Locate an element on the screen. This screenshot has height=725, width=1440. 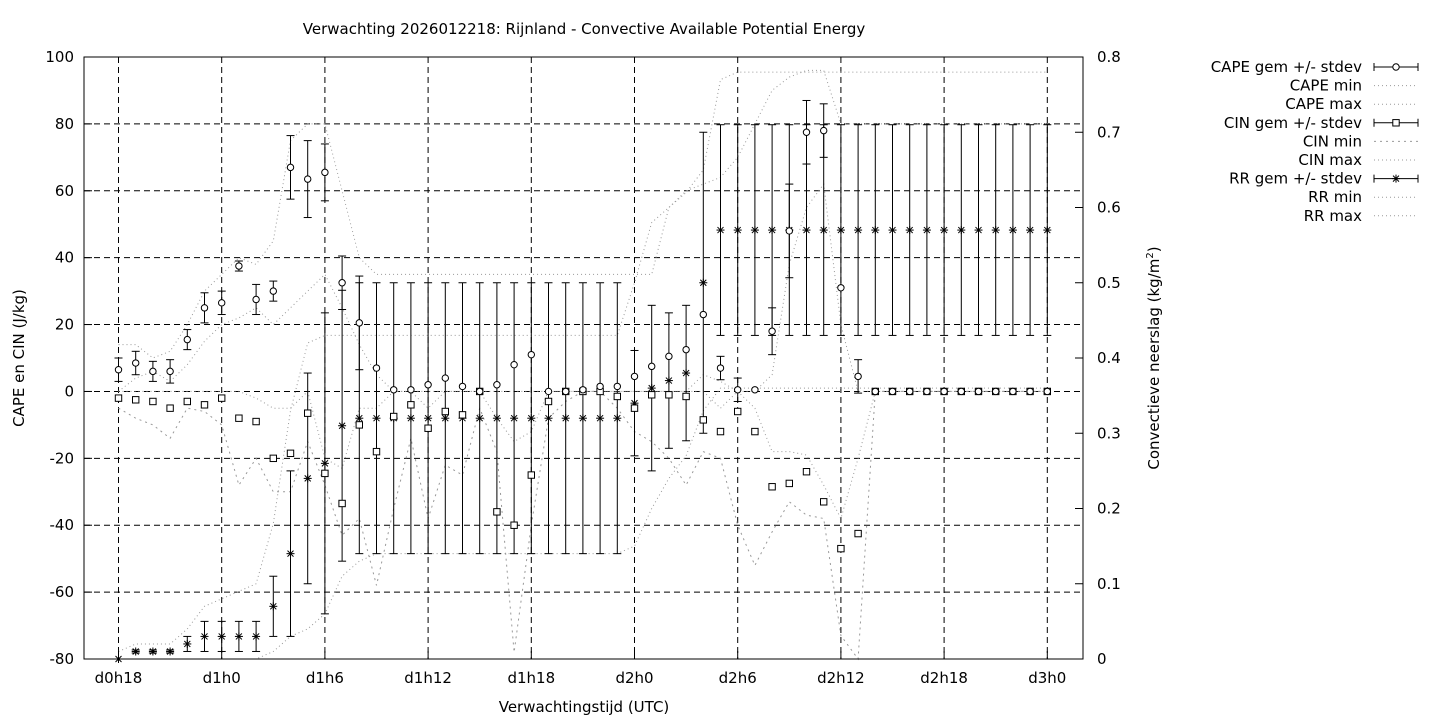
y-axis-label-left: CAPE en CIN (J/kg) is located at coordinates (19, 358).